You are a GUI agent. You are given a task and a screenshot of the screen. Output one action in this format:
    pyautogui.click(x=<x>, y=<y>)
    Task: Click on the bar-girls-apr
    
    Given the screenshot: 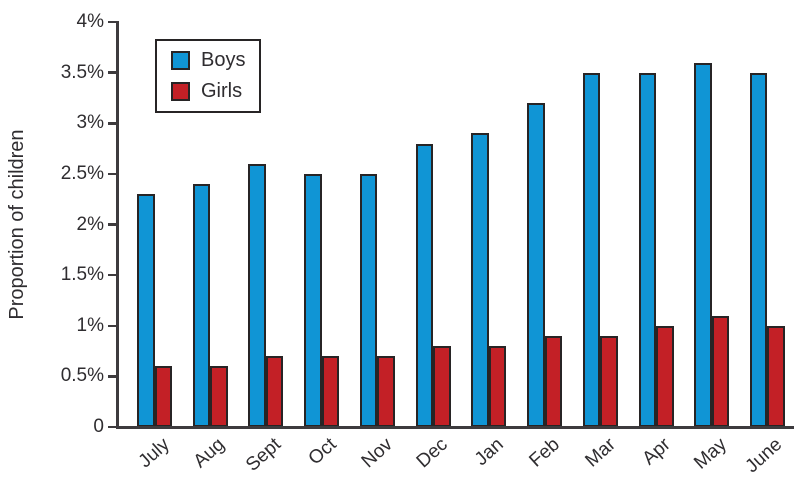 What is the action you would take?
    pyautogui.click(x=665, y=376)
    